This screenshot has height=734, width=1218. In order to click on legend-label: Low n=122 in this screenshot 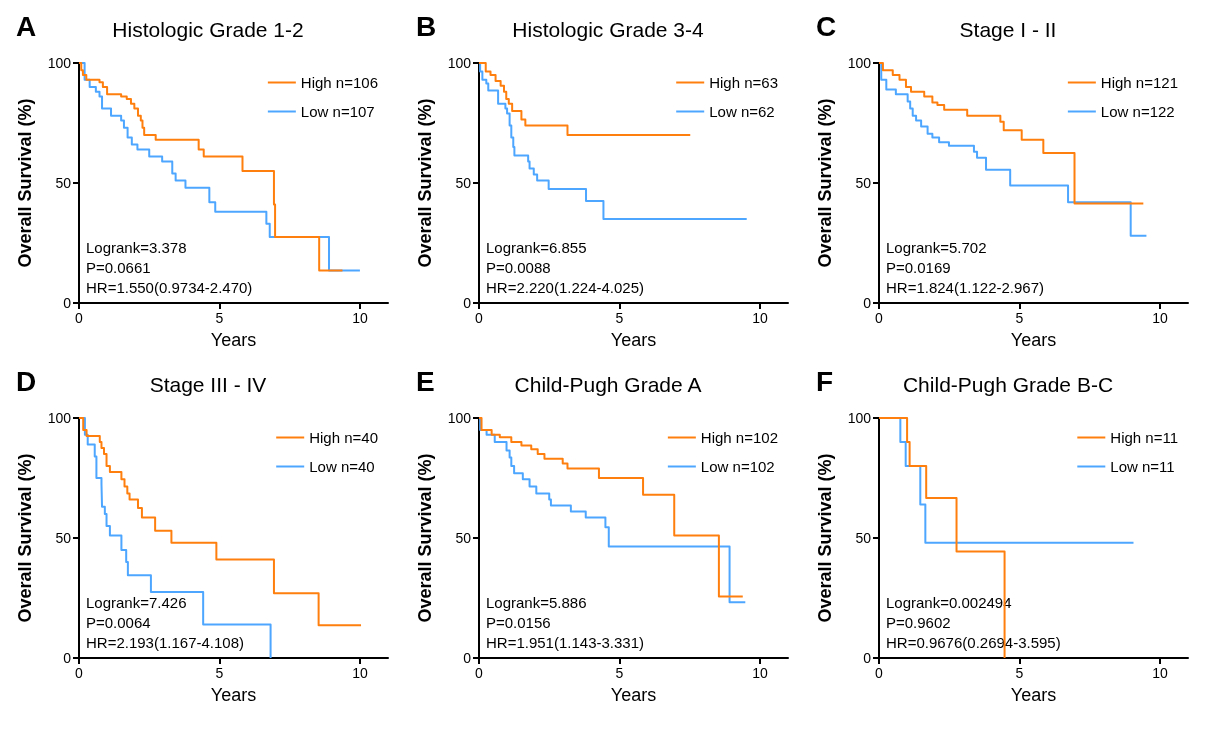, I will do `click(1137, 111)`.